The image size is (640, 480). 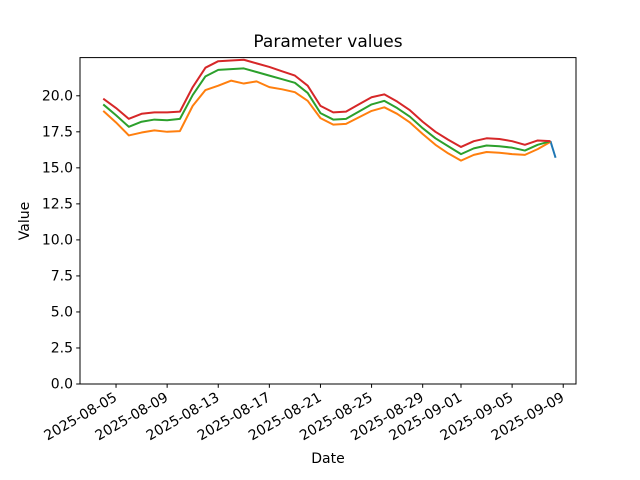 What do you see at coordinates (57, 168) in the screenshot?
I see `y-tick-label: 15.0` at bounding box center [57, 168].